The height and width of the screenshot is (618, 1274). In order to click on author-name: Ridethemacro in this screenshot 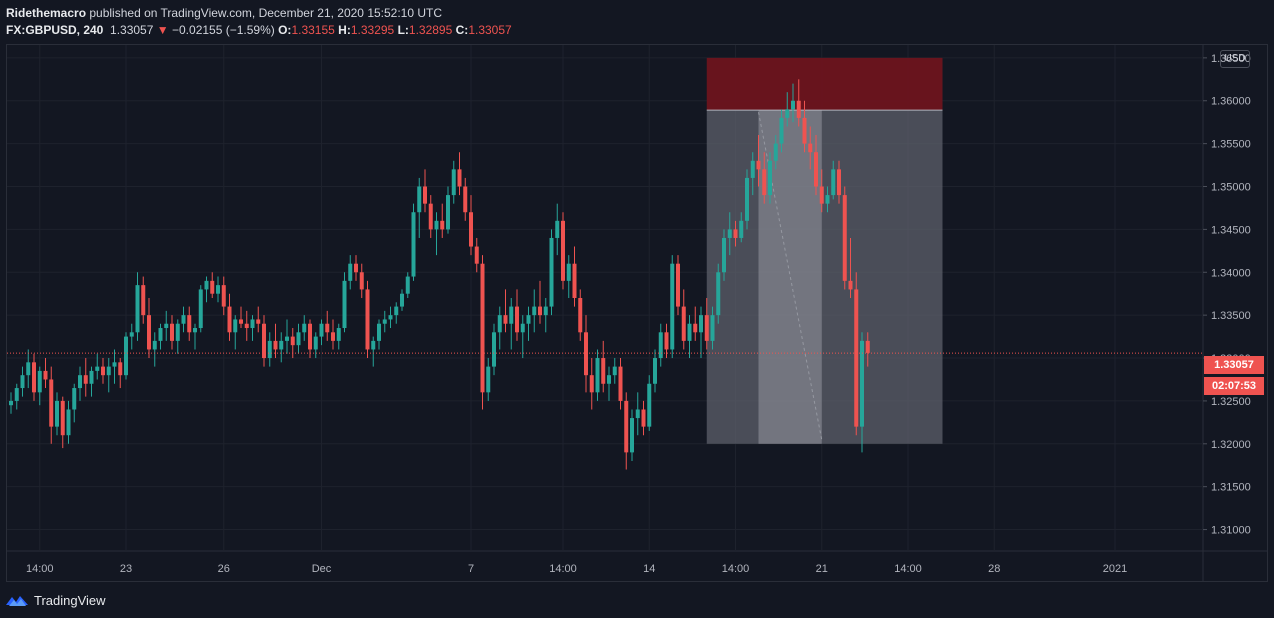, I will do `click(46, 13)`.